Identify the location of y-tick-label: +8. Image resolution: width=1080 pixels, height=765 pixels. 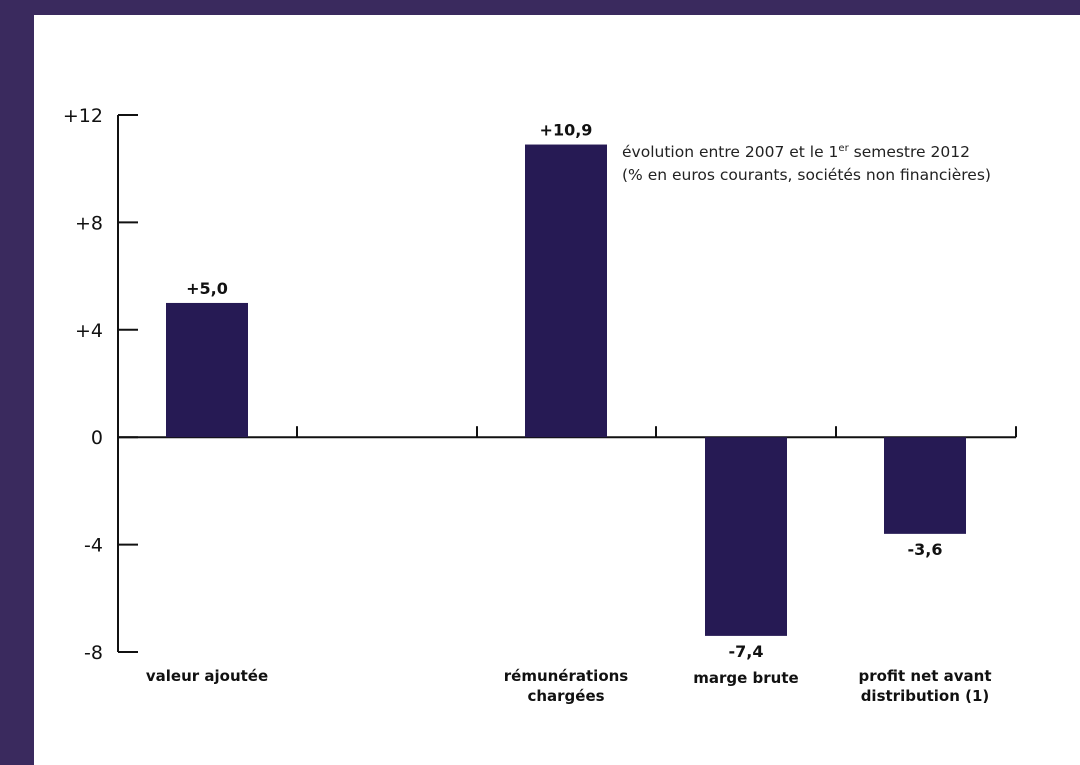
(89, 223).